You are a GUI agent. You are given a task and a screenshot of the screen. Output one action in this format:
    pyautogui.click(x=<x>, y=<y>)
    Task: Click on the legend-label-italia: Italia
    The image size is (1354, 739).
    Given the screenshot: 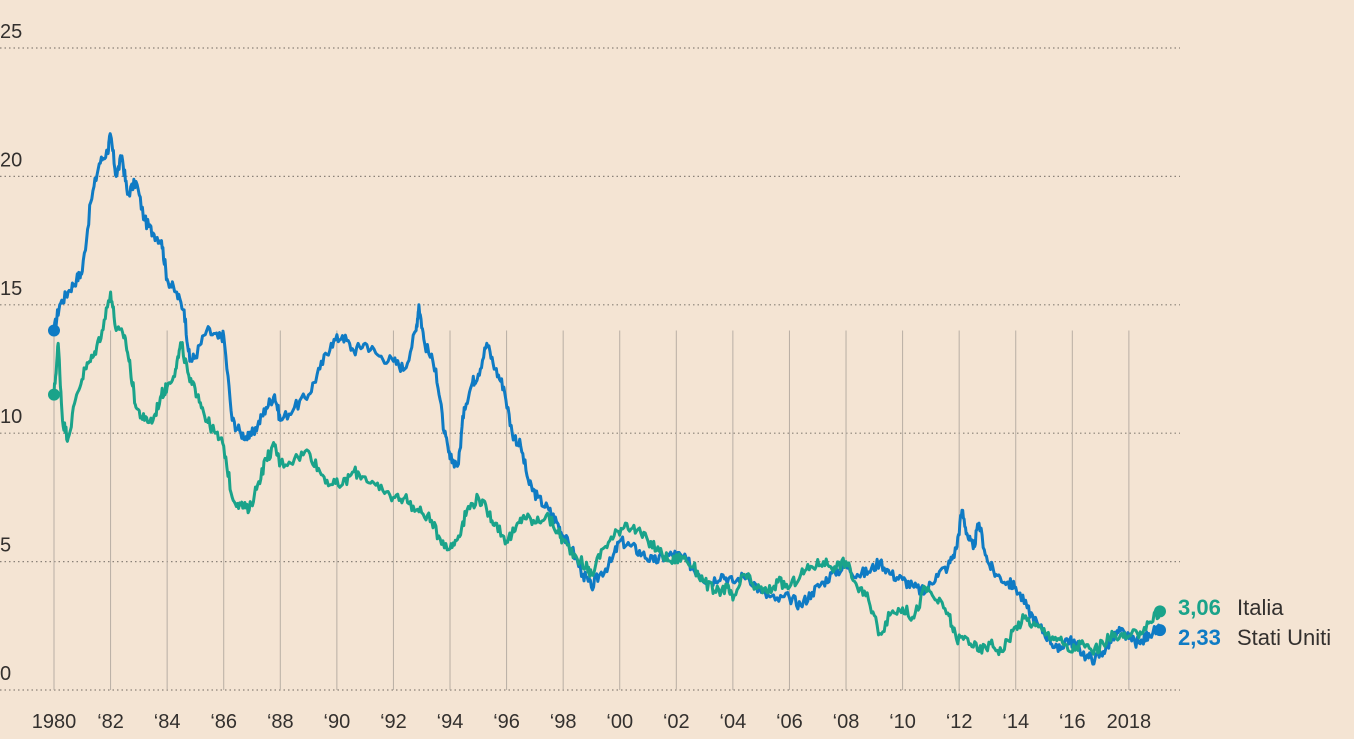 What is the action you would take?
    pyautogui.click(x=1260, y=607)
    